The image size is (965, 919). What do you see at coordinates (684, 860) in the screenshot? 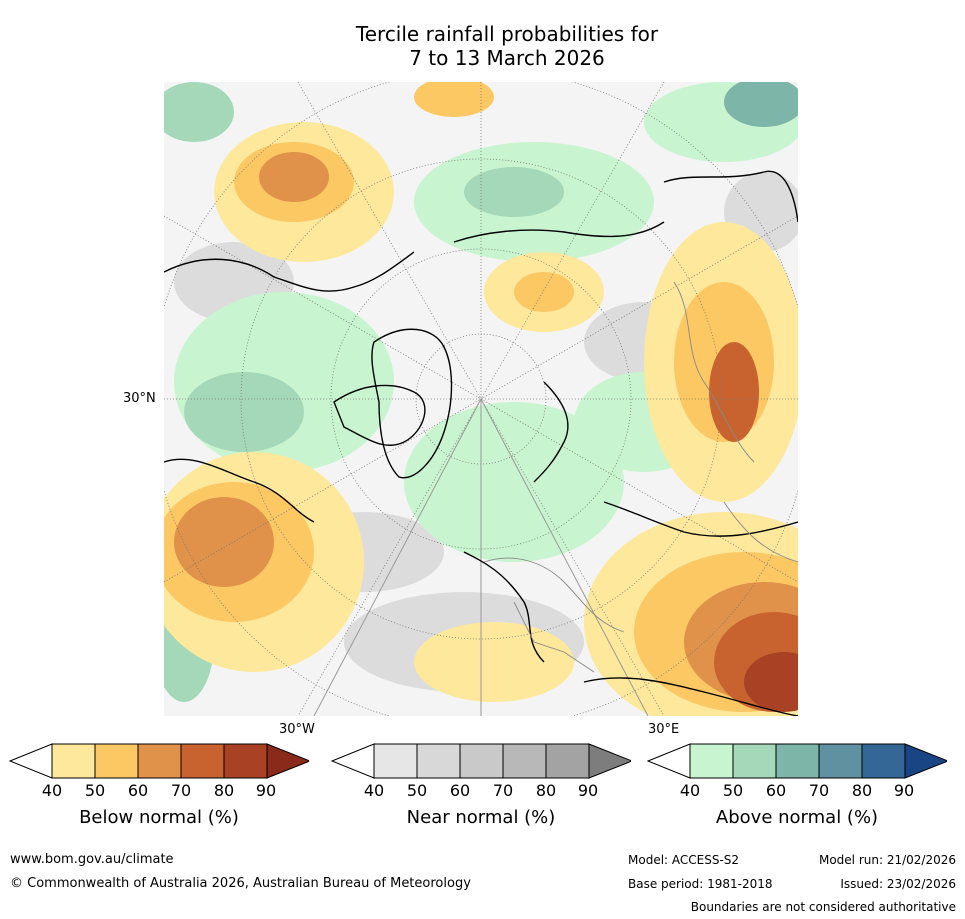
I see `model-name: Model: ACCESS-S2` at bounding box center [684, 860].